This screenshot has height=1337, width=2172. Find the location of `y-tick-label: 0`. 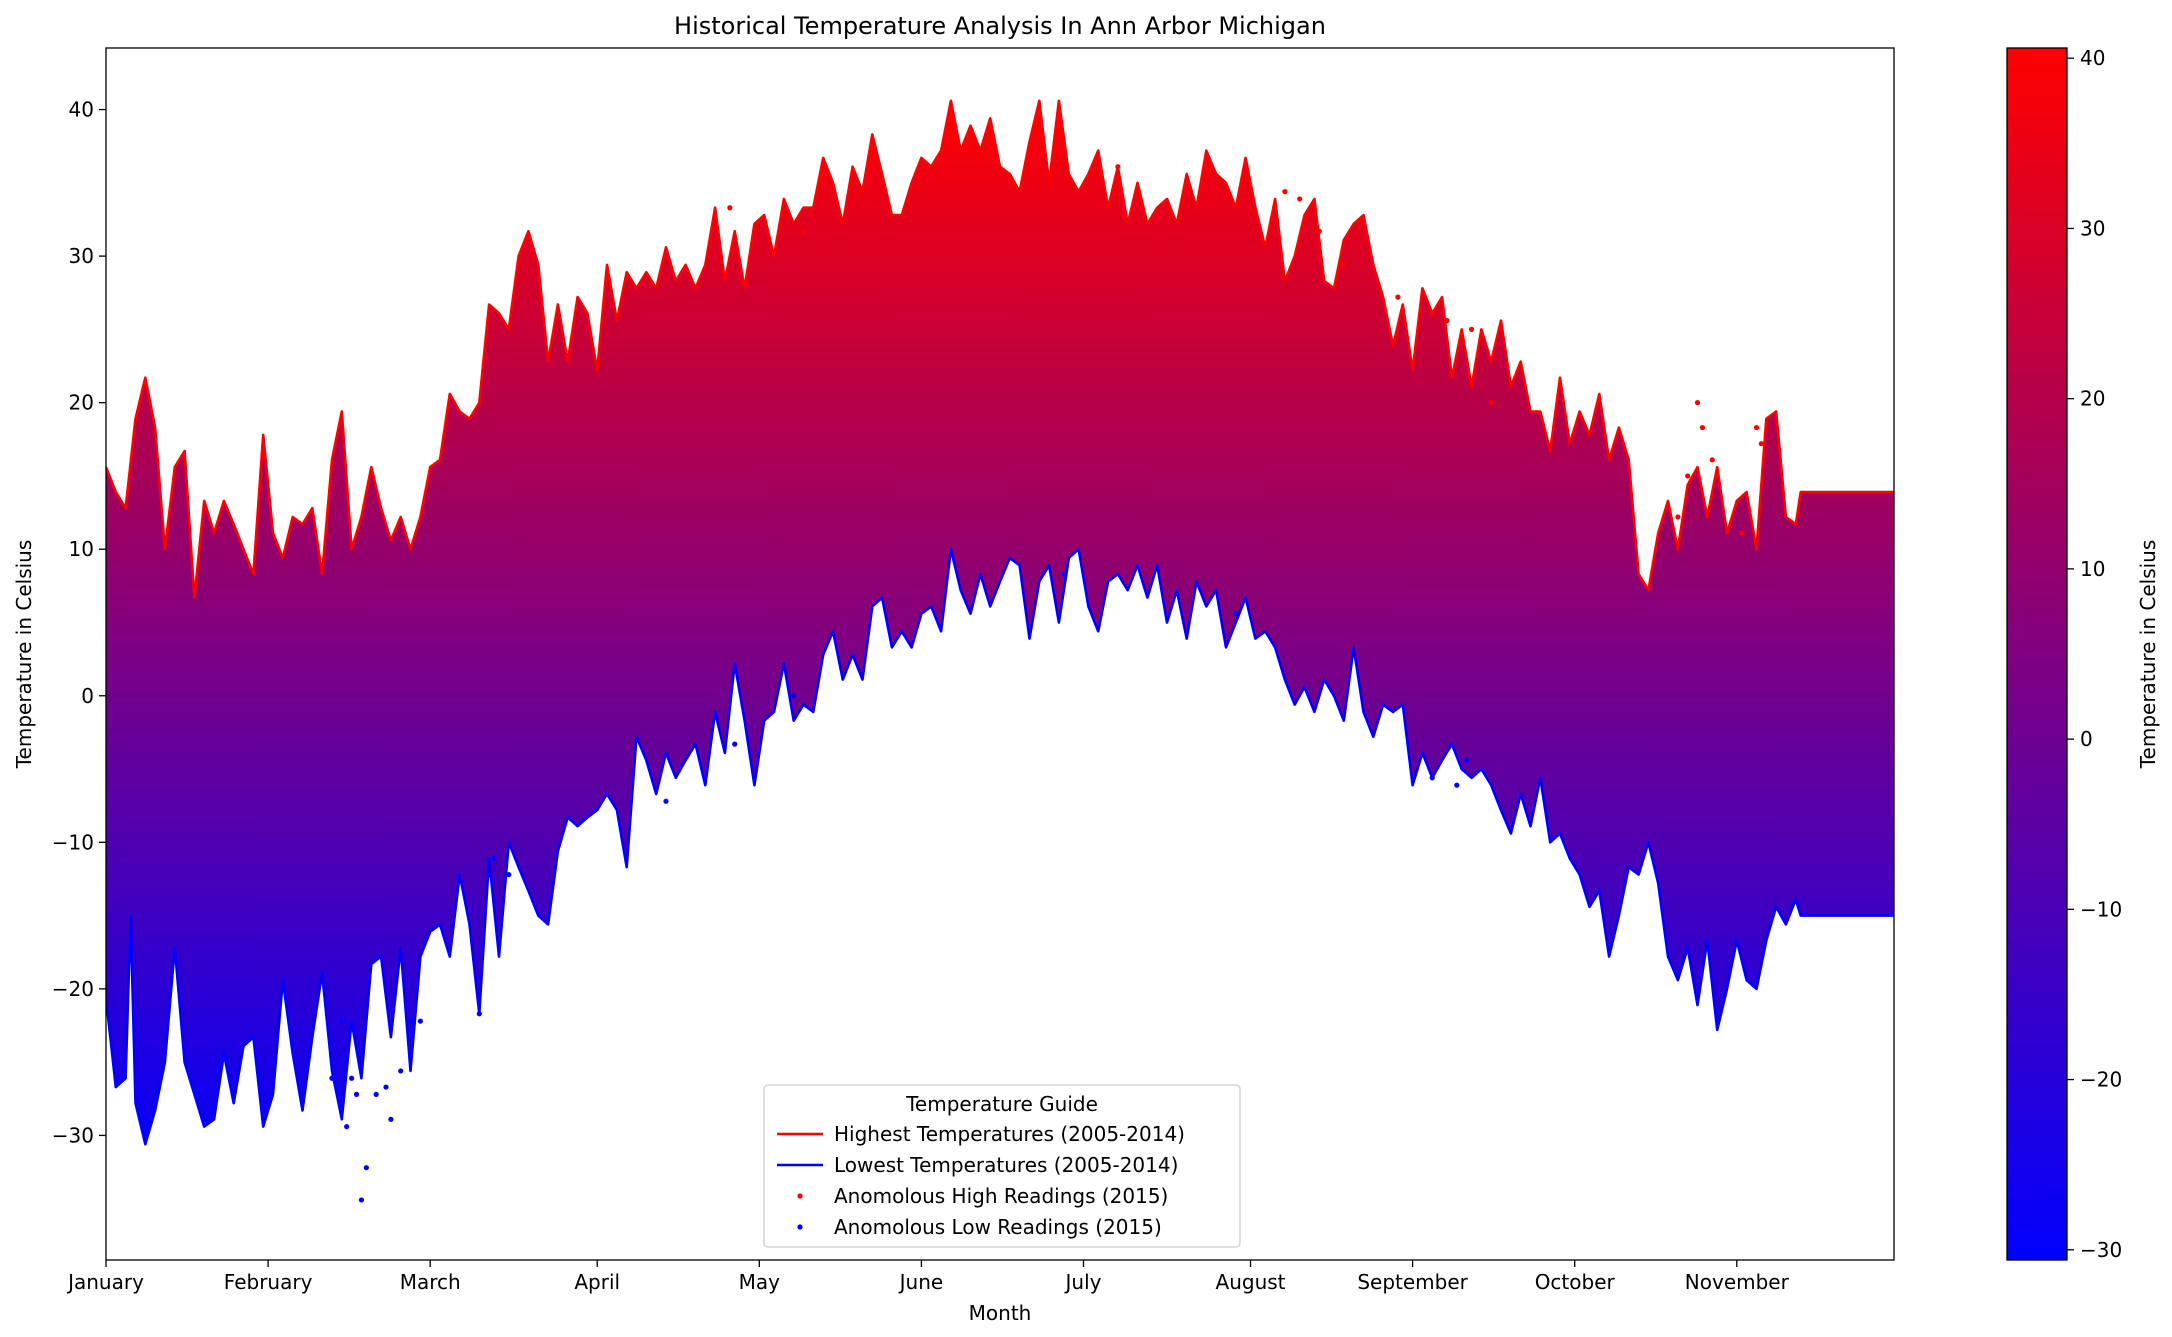

y-tick-label: 0 is located at coordinates (87, 696).